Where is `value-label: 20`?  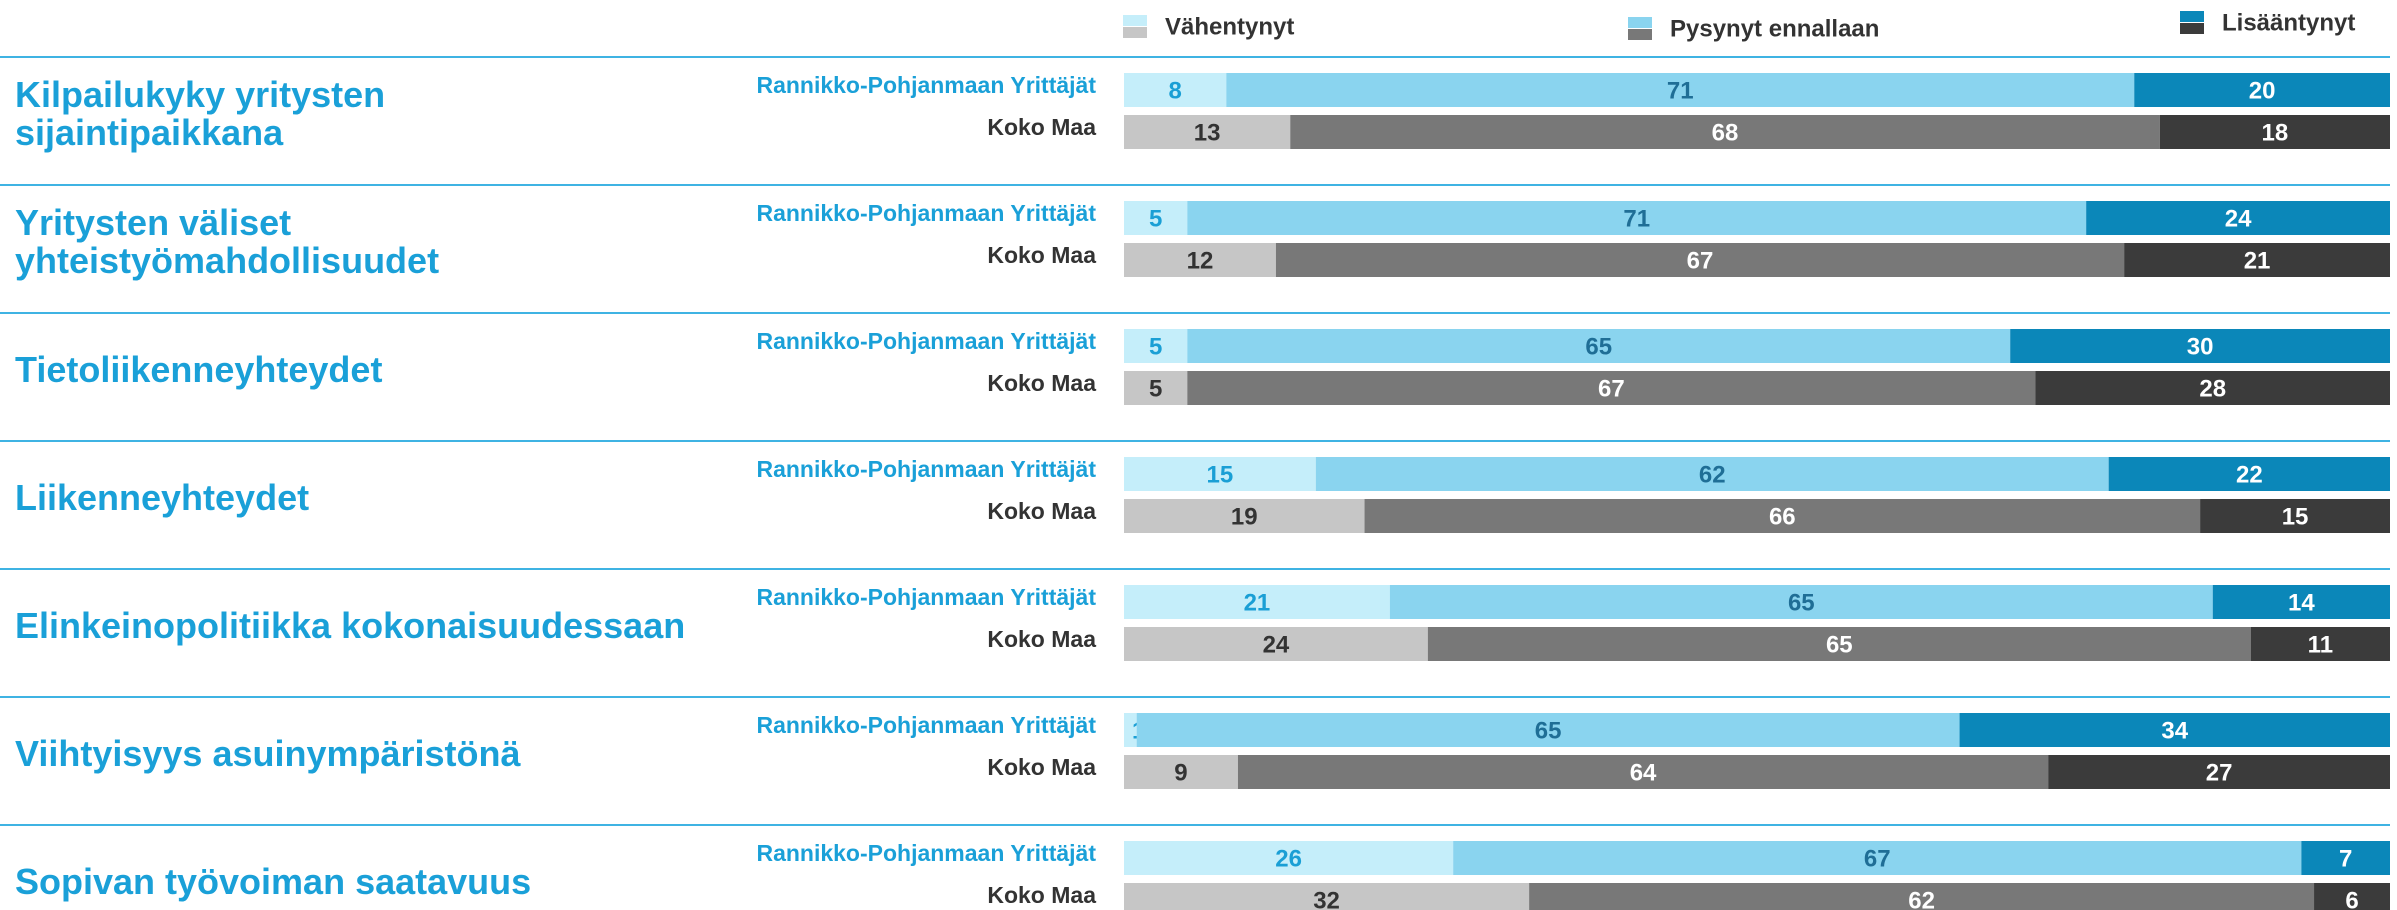
value-label: 20 is located at coordinates (2262, 90).